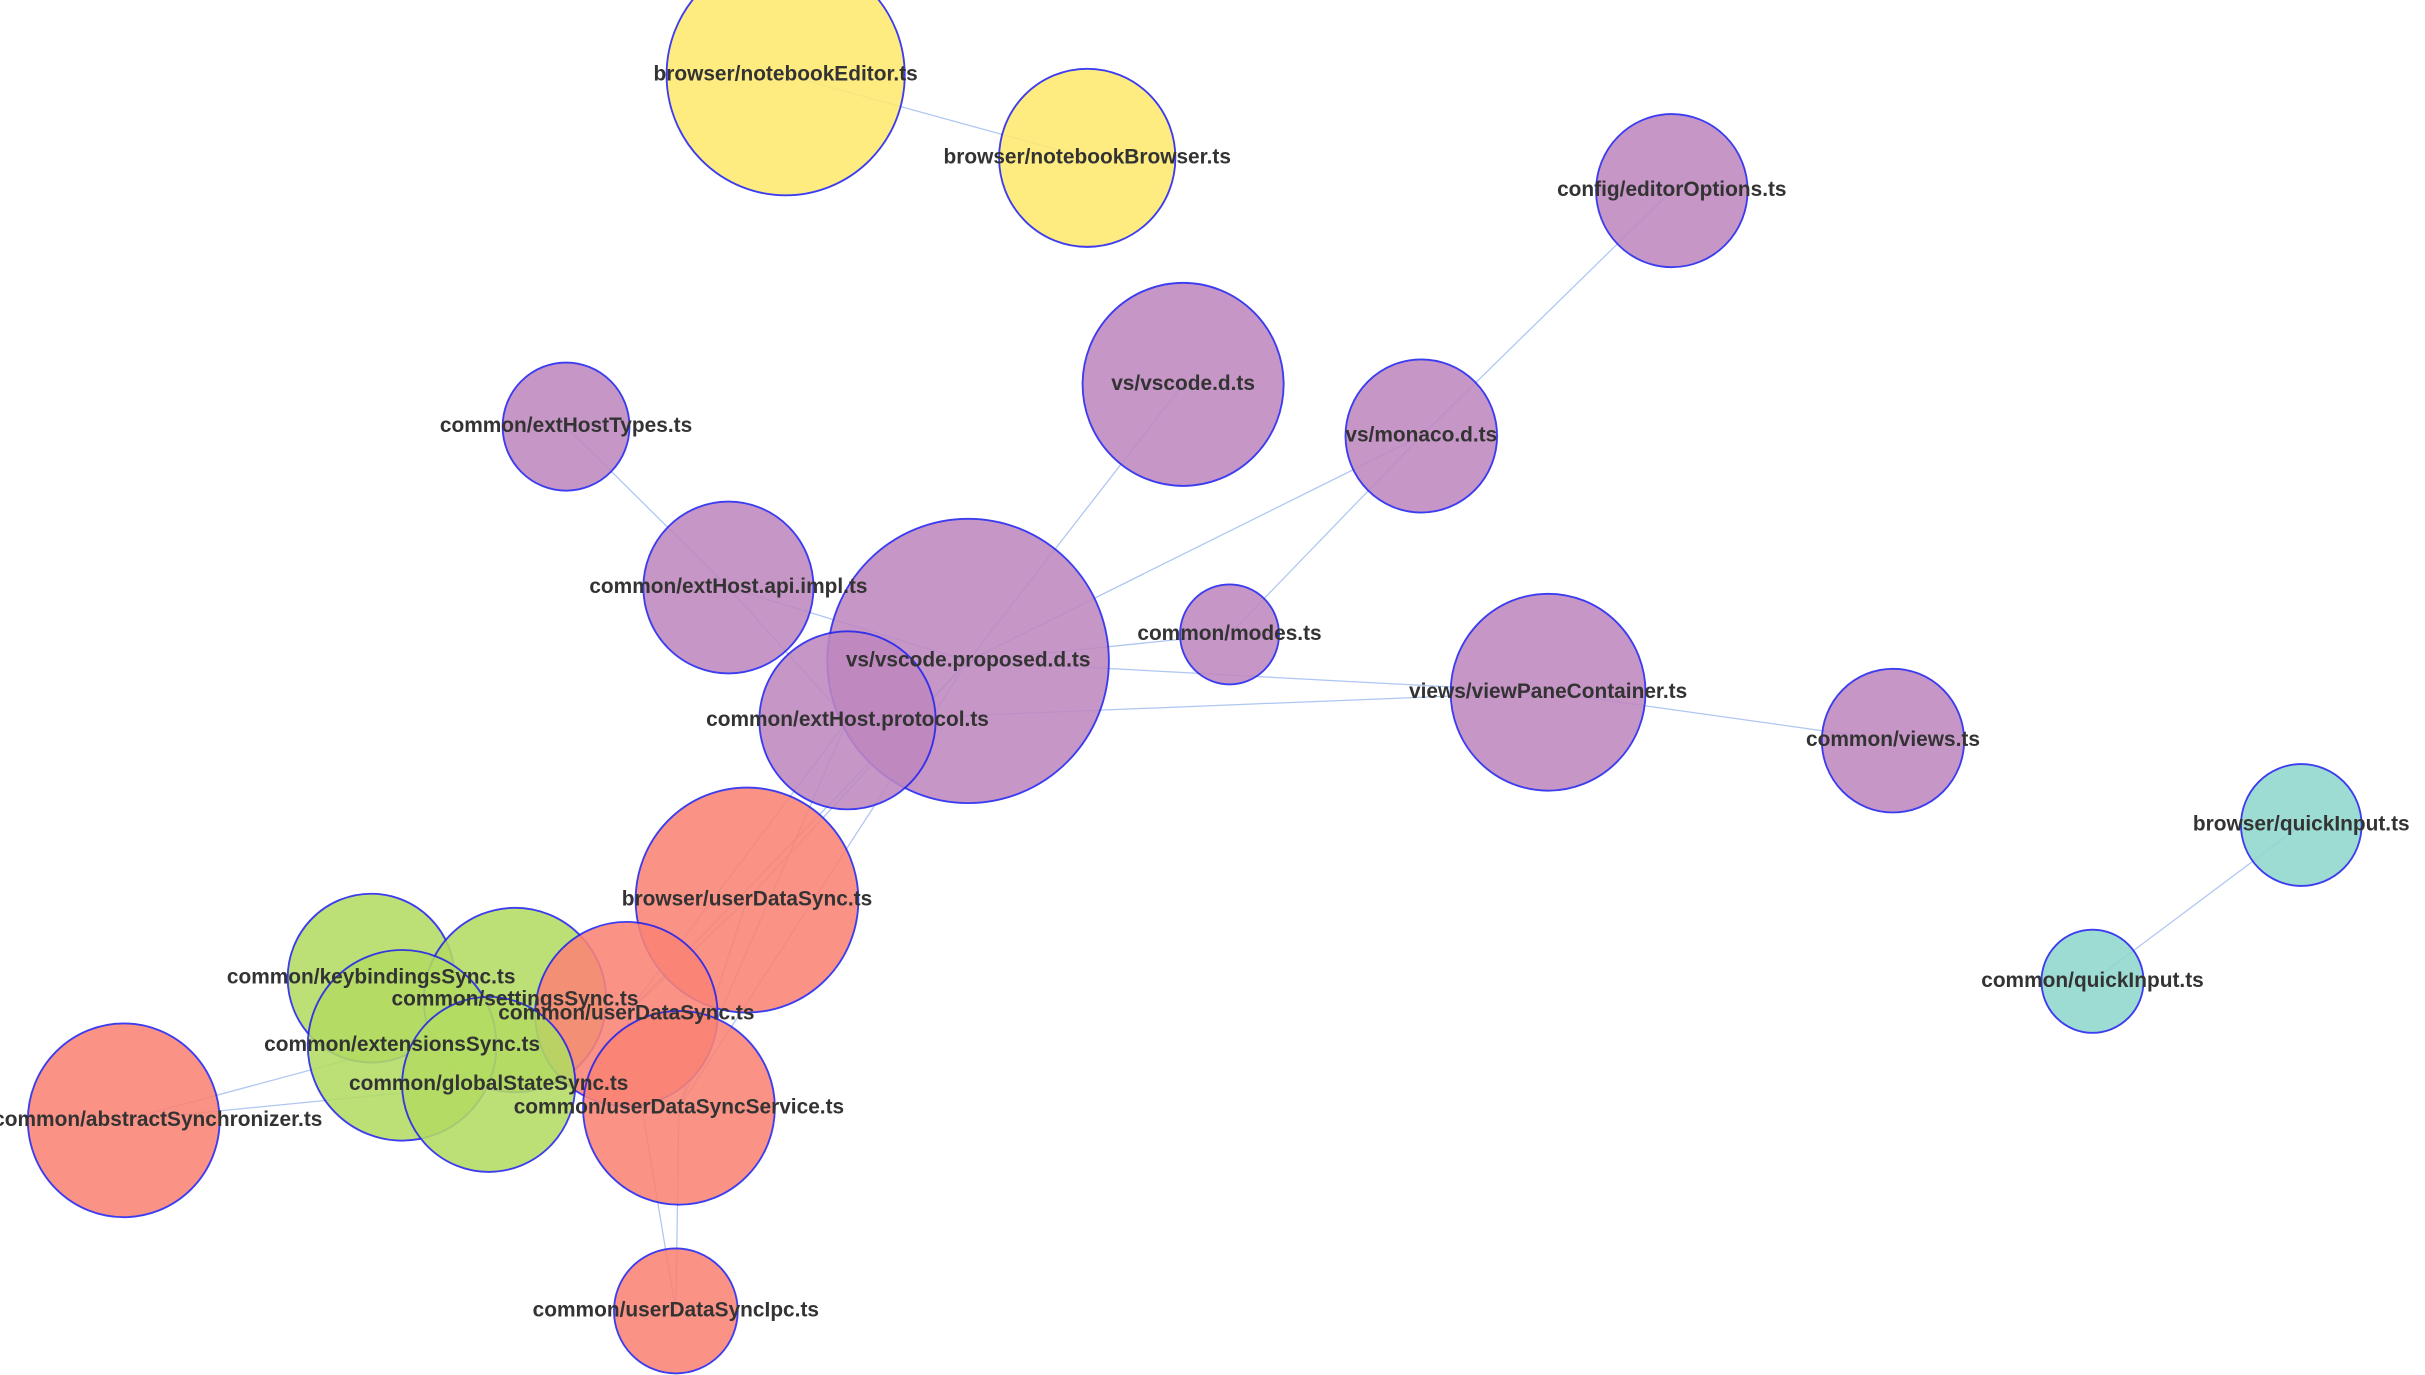 This screenshot has width=2425, height=1375. I want to click on node-label: common/abstractSynchronizer.ts, so click(161, 1119).